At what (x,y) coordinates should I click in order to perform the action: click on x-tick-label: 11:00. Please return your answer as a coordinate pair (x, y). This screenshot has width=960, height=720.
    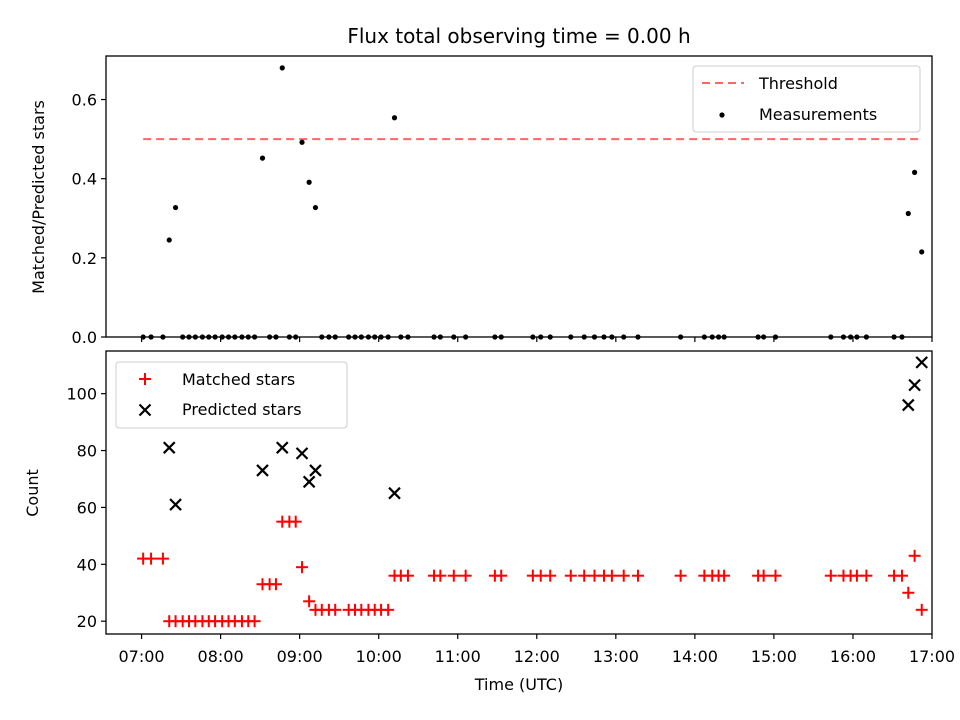
    Looking at the image, I should click on (458, 656).